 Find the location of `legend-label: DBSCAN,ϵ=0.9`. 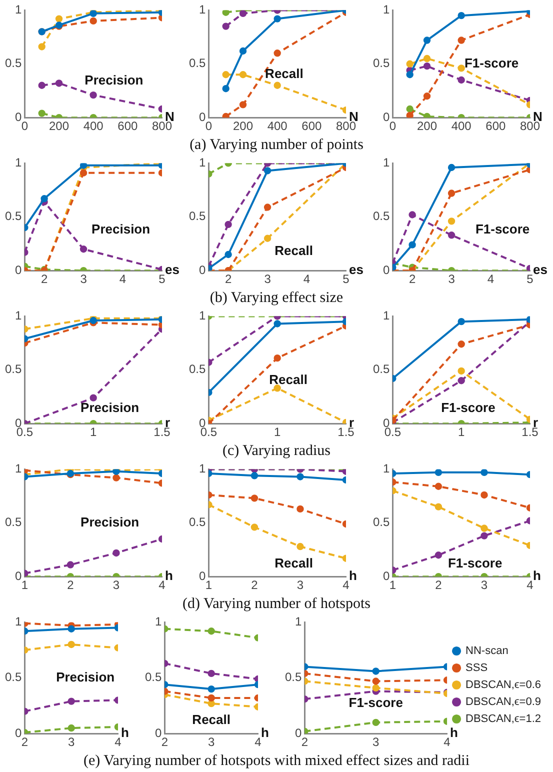

legend-label: DBSCAN,ϵ=0.9 is located at coordinates (504, 702).